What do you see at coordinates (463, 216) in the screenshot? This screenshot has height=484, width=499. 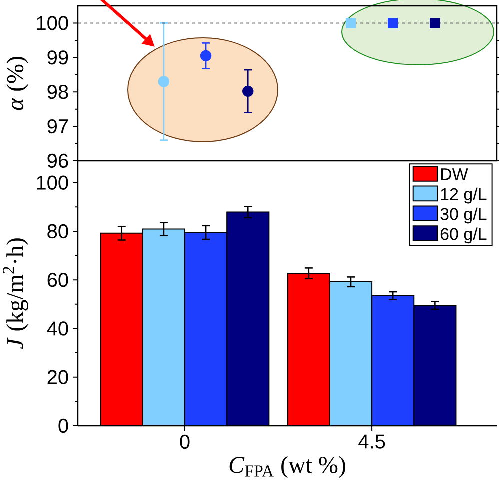 I see `legend-label: 30 g/L` at bounding box center [463, 216].